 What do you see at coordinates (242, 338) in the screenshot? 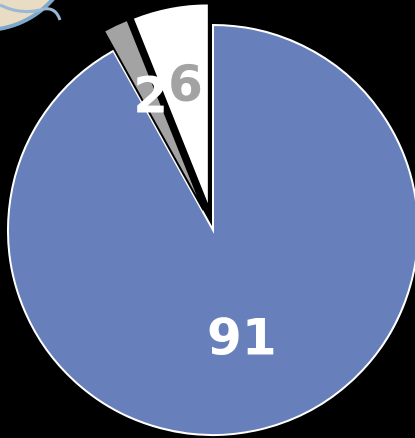
I see `data-label: 91` at bounding box center [242, 338].